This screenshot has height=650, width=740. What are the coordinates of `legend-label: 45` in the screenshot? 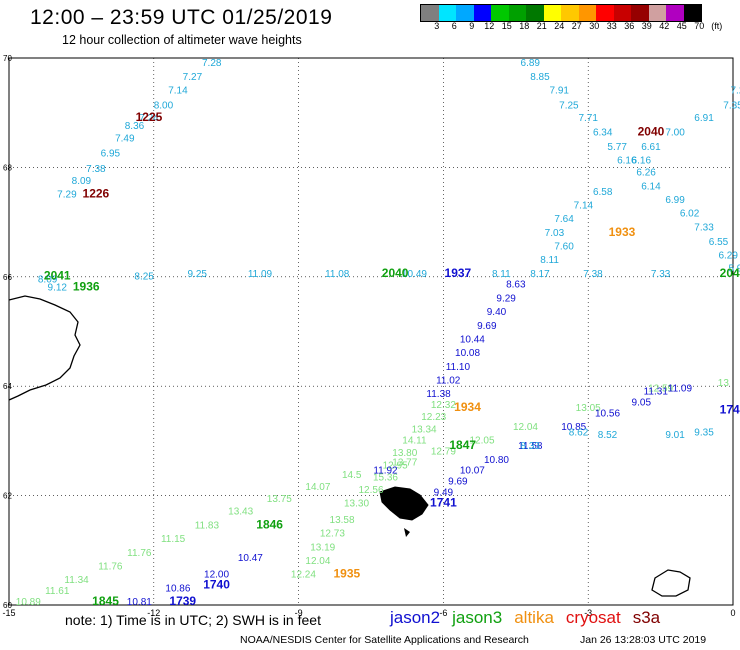 It's located at (681, 26).